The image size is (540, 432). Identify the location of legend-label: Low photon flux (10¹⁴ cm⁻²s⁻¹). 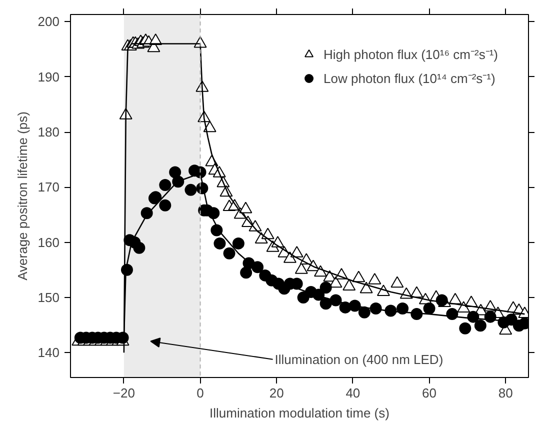
(410, 78).